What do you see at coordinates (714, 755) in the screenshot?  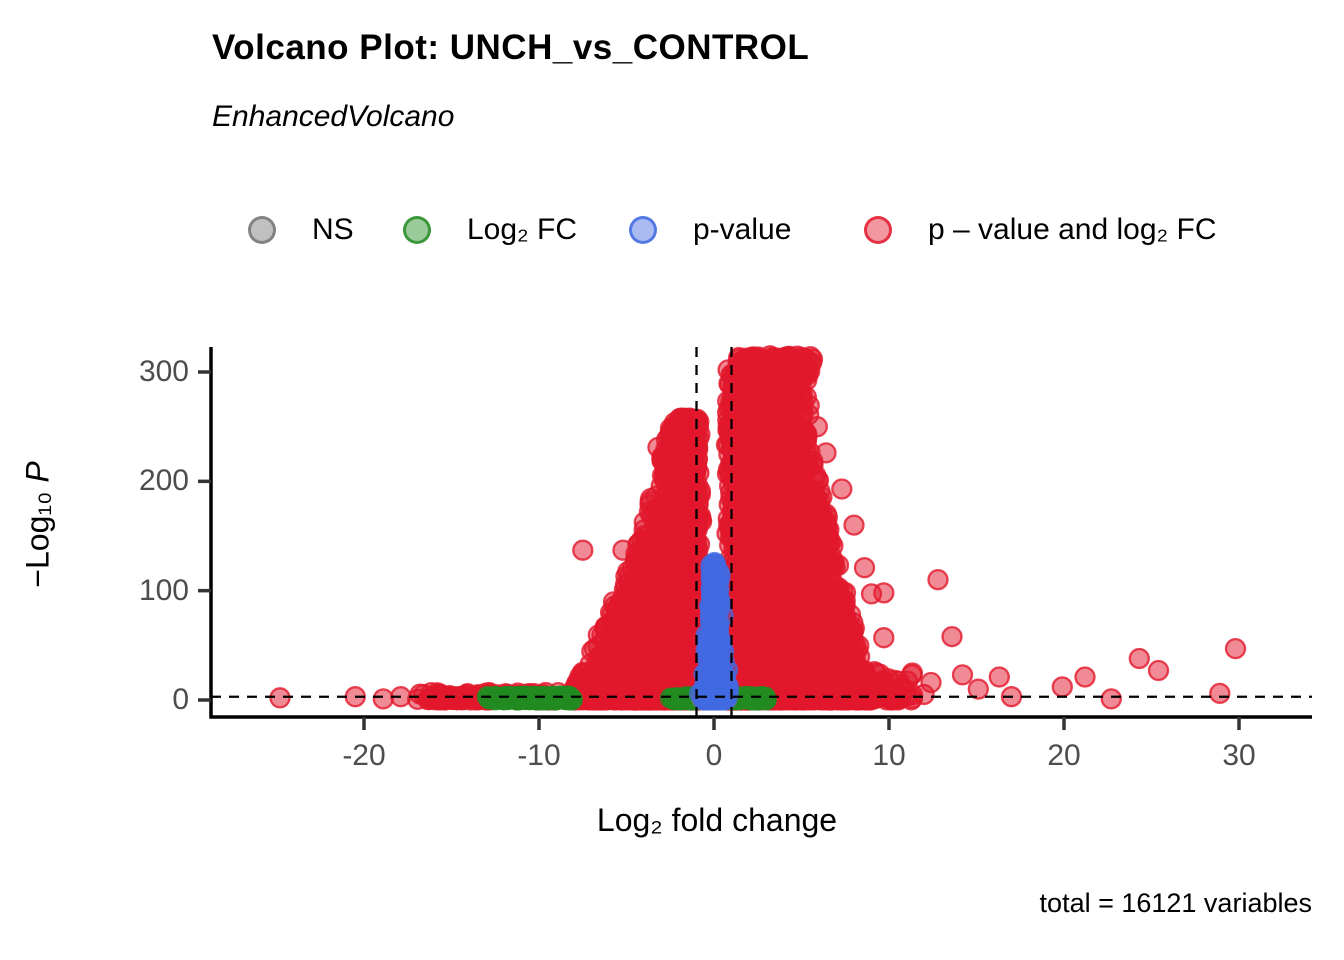 I see `x-tick-label: 0` at bounding box center [714, 755].